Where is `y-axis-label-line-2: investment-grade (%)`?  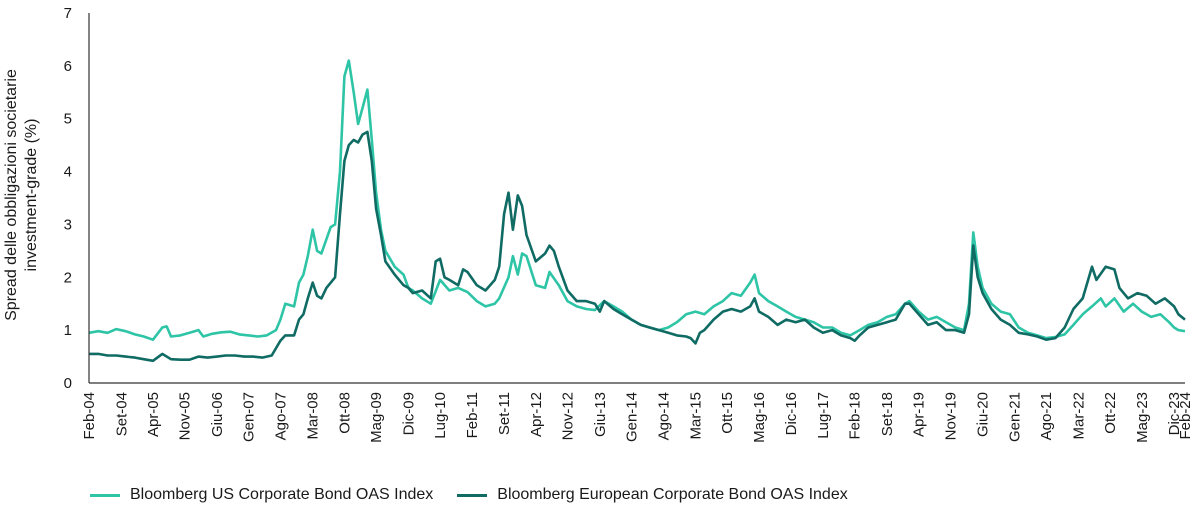
y-axis-label-line-2: investment-grade (%) is located at coordinates (31, 195).